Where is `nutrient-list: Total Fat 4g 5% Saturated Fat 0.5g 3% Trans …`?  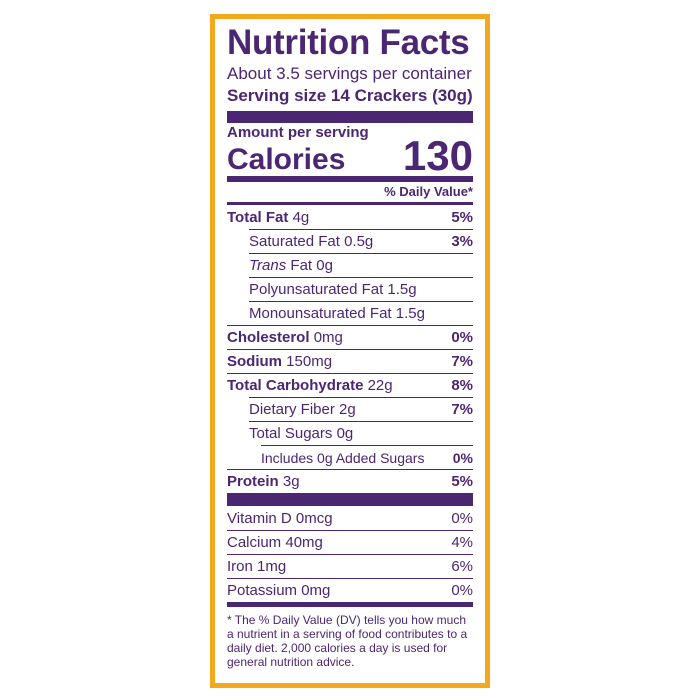 nutrient-list: Total Fat 4g 5% Saturated Fat 0.5g 3% Trans … is located at coordinates (350, 349).